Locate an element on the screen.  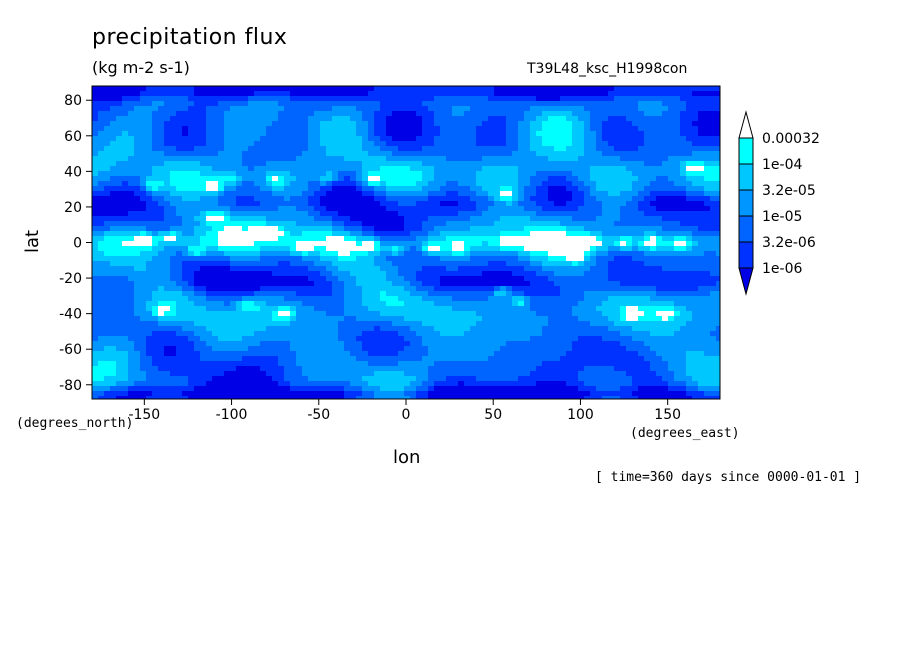
colorbar-level-label: 1e-05 is located at coordinates (782, 217).